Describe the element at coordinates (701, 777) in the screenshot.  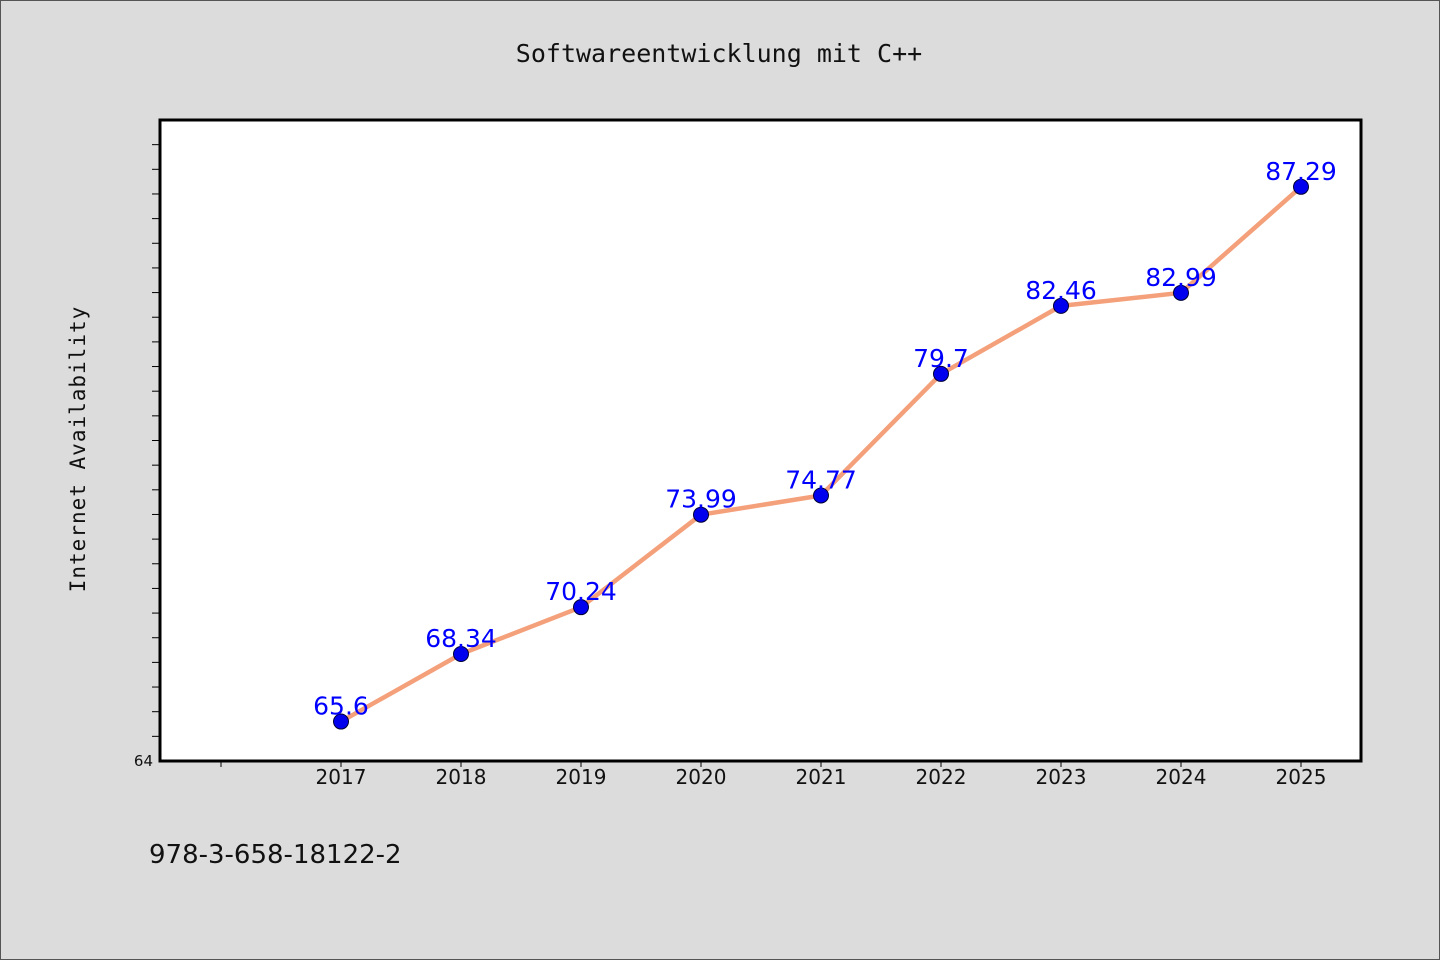
I see `x-tick-label: 2020` at that location.